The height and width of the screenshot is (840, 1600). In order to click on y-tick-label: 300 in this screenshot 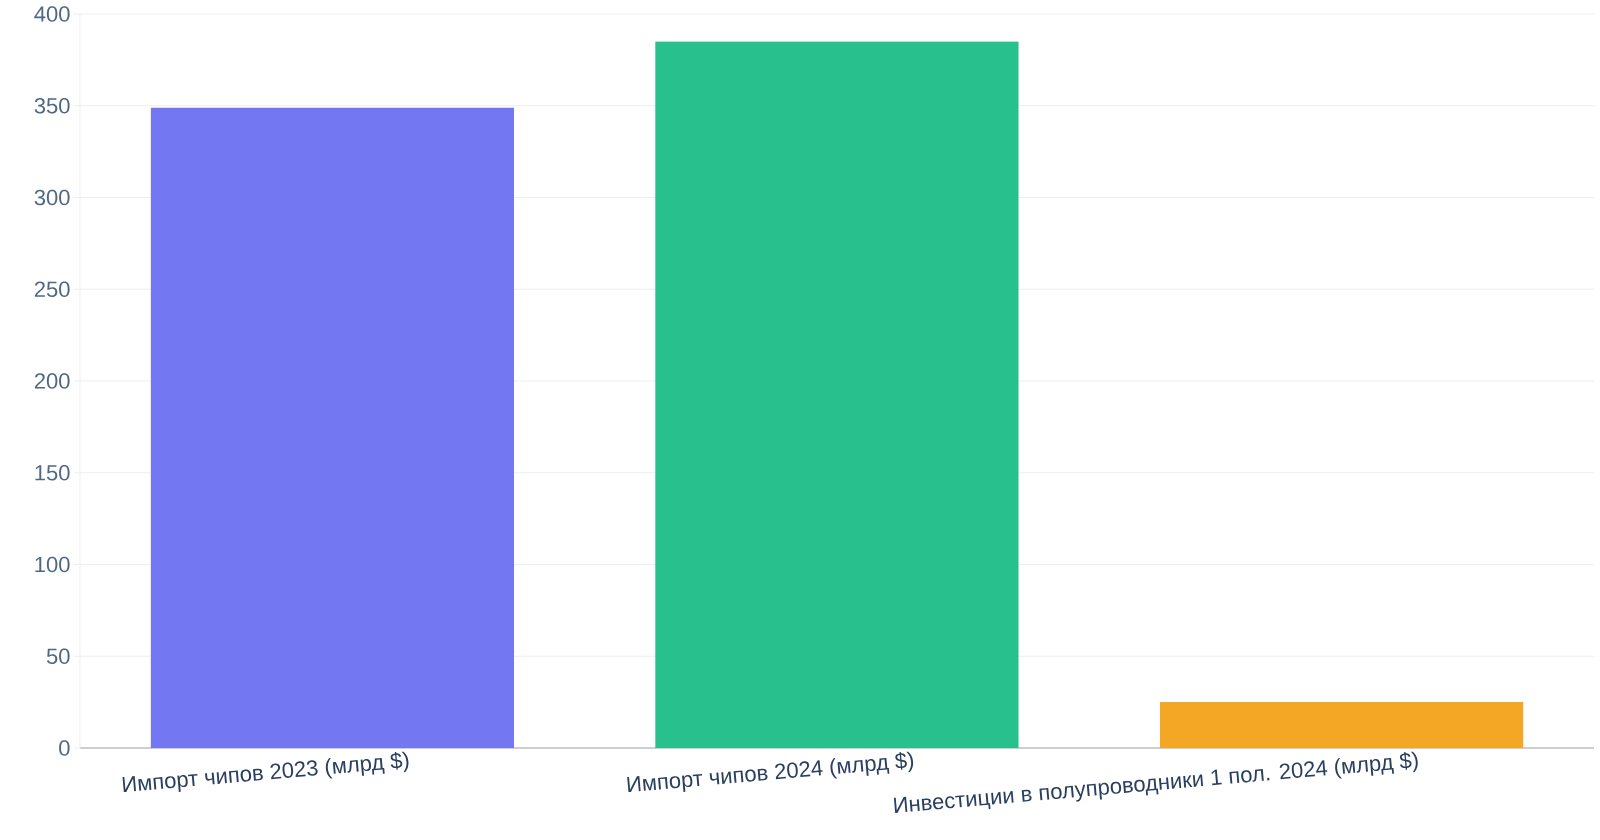, I will do `click(52, 197)`.